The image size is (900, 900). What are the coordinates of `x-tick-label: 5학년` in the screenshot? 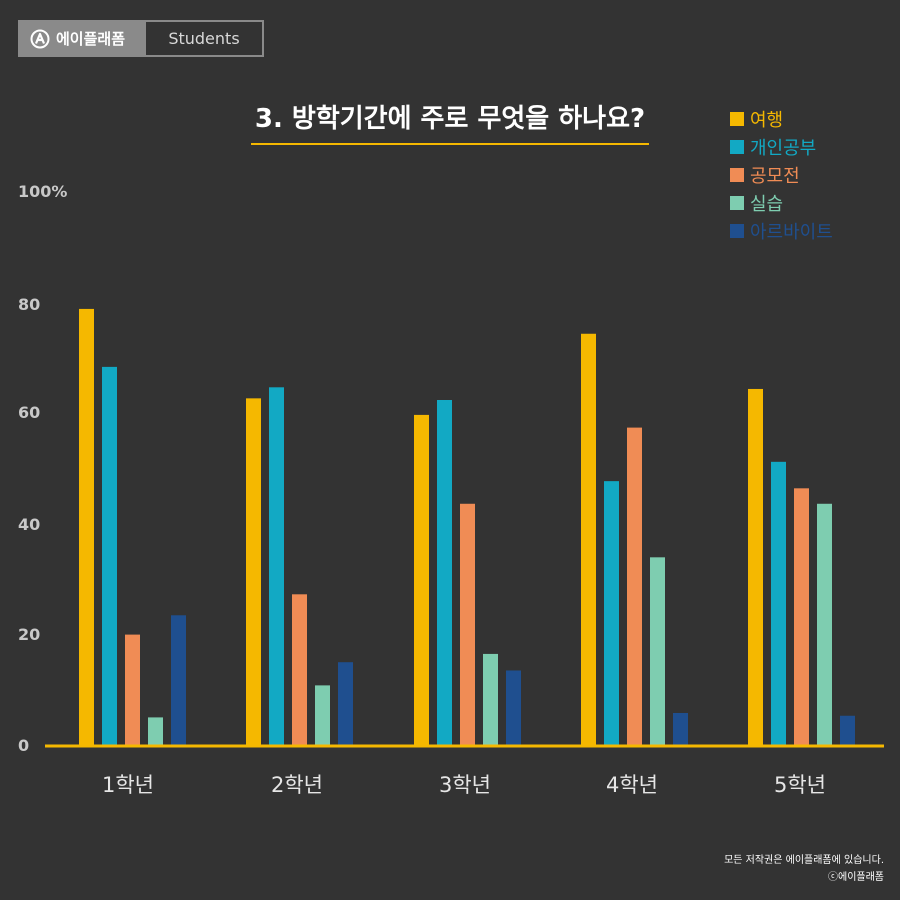 It's located at (800, 785).